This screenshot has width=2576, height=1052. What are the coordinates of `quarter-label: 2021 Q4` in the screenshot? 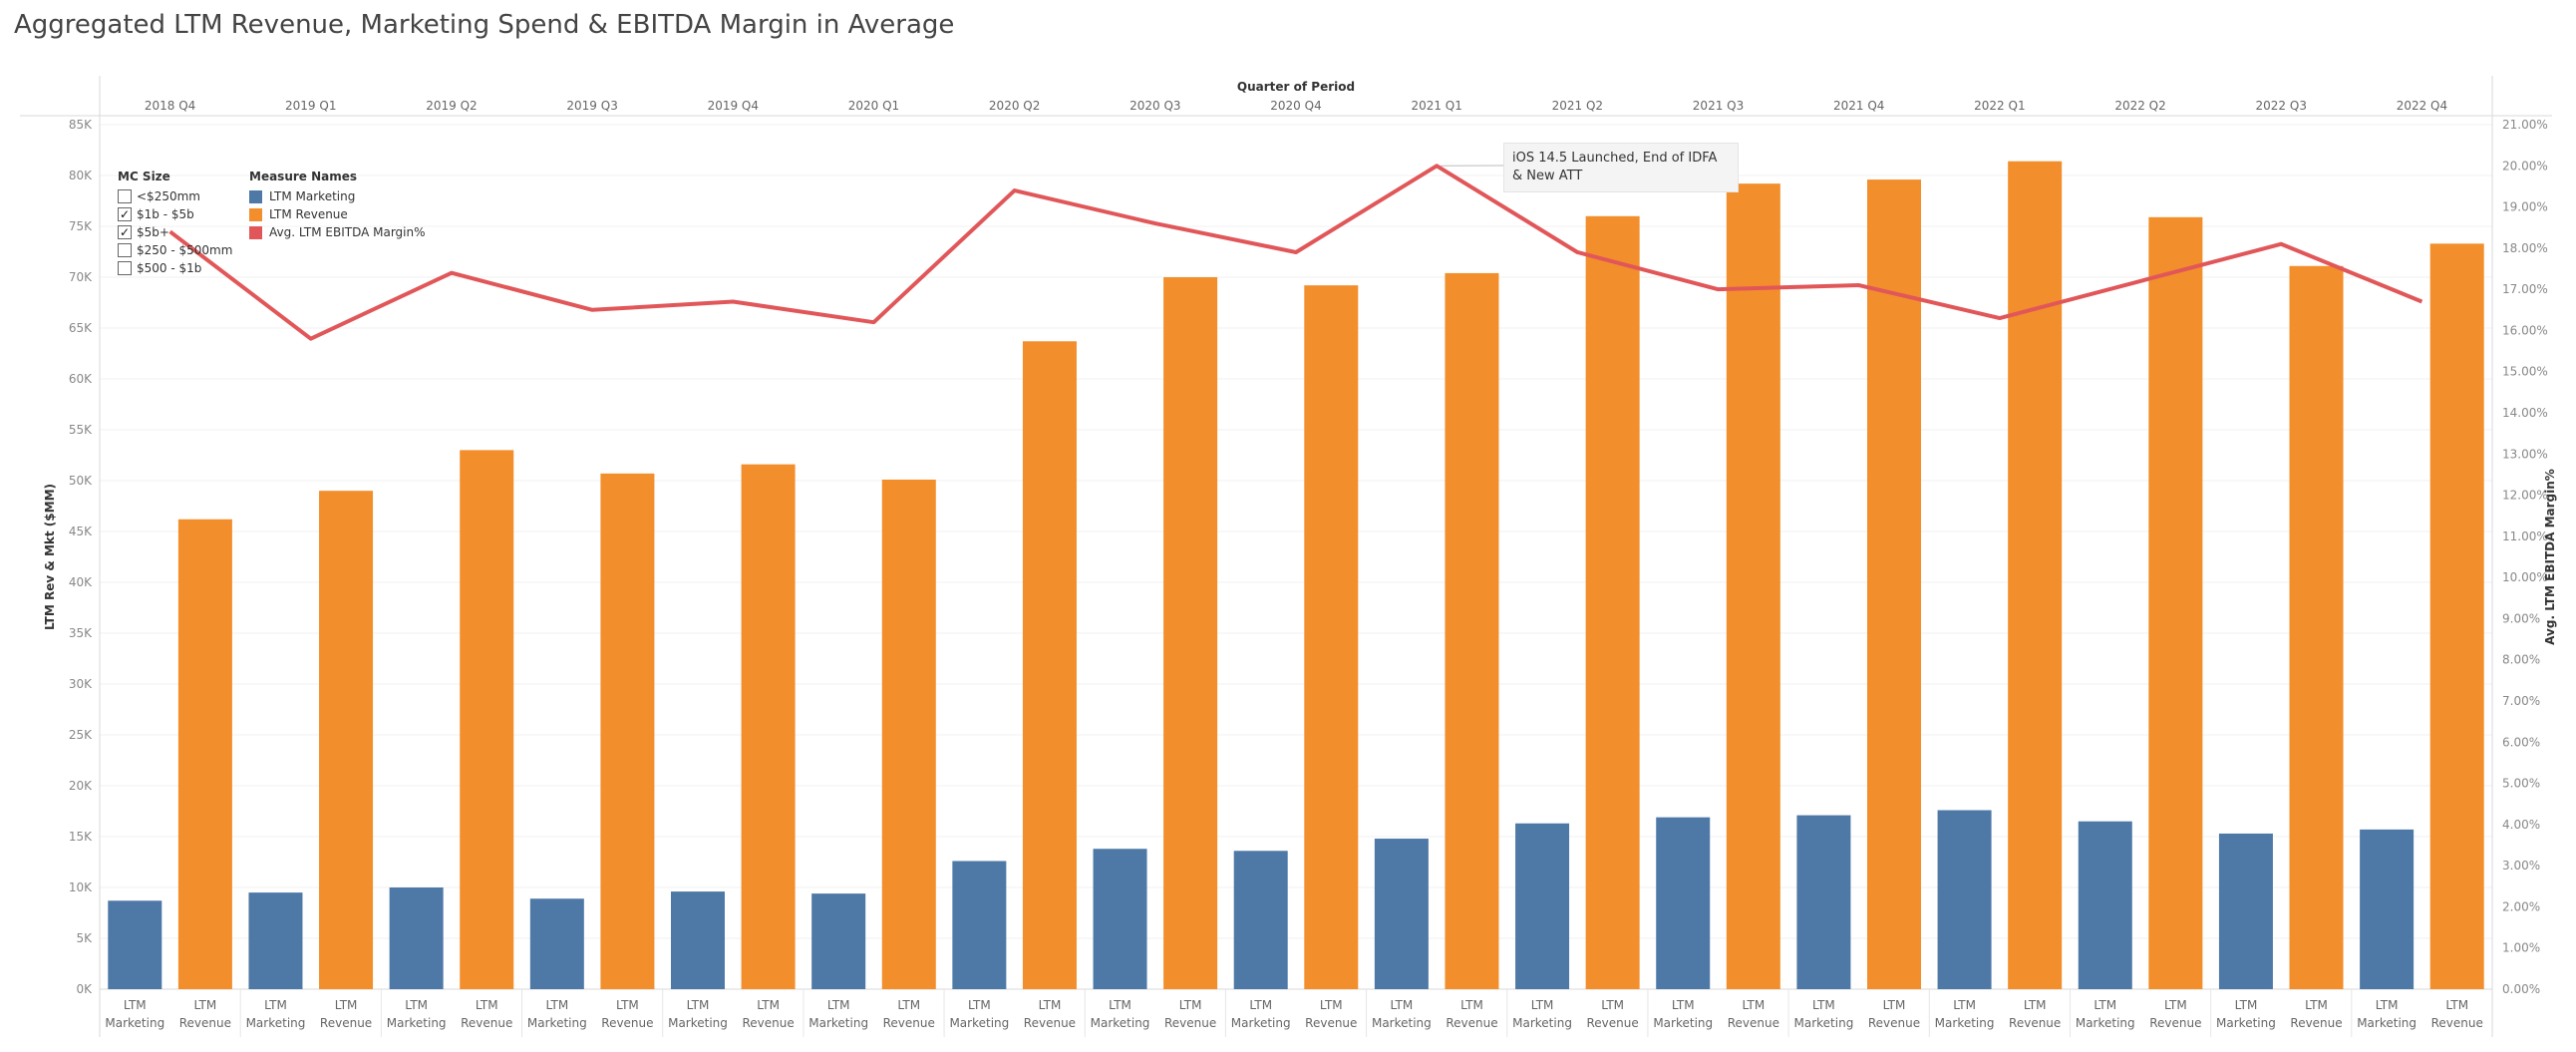 It's located at (1858, 106).